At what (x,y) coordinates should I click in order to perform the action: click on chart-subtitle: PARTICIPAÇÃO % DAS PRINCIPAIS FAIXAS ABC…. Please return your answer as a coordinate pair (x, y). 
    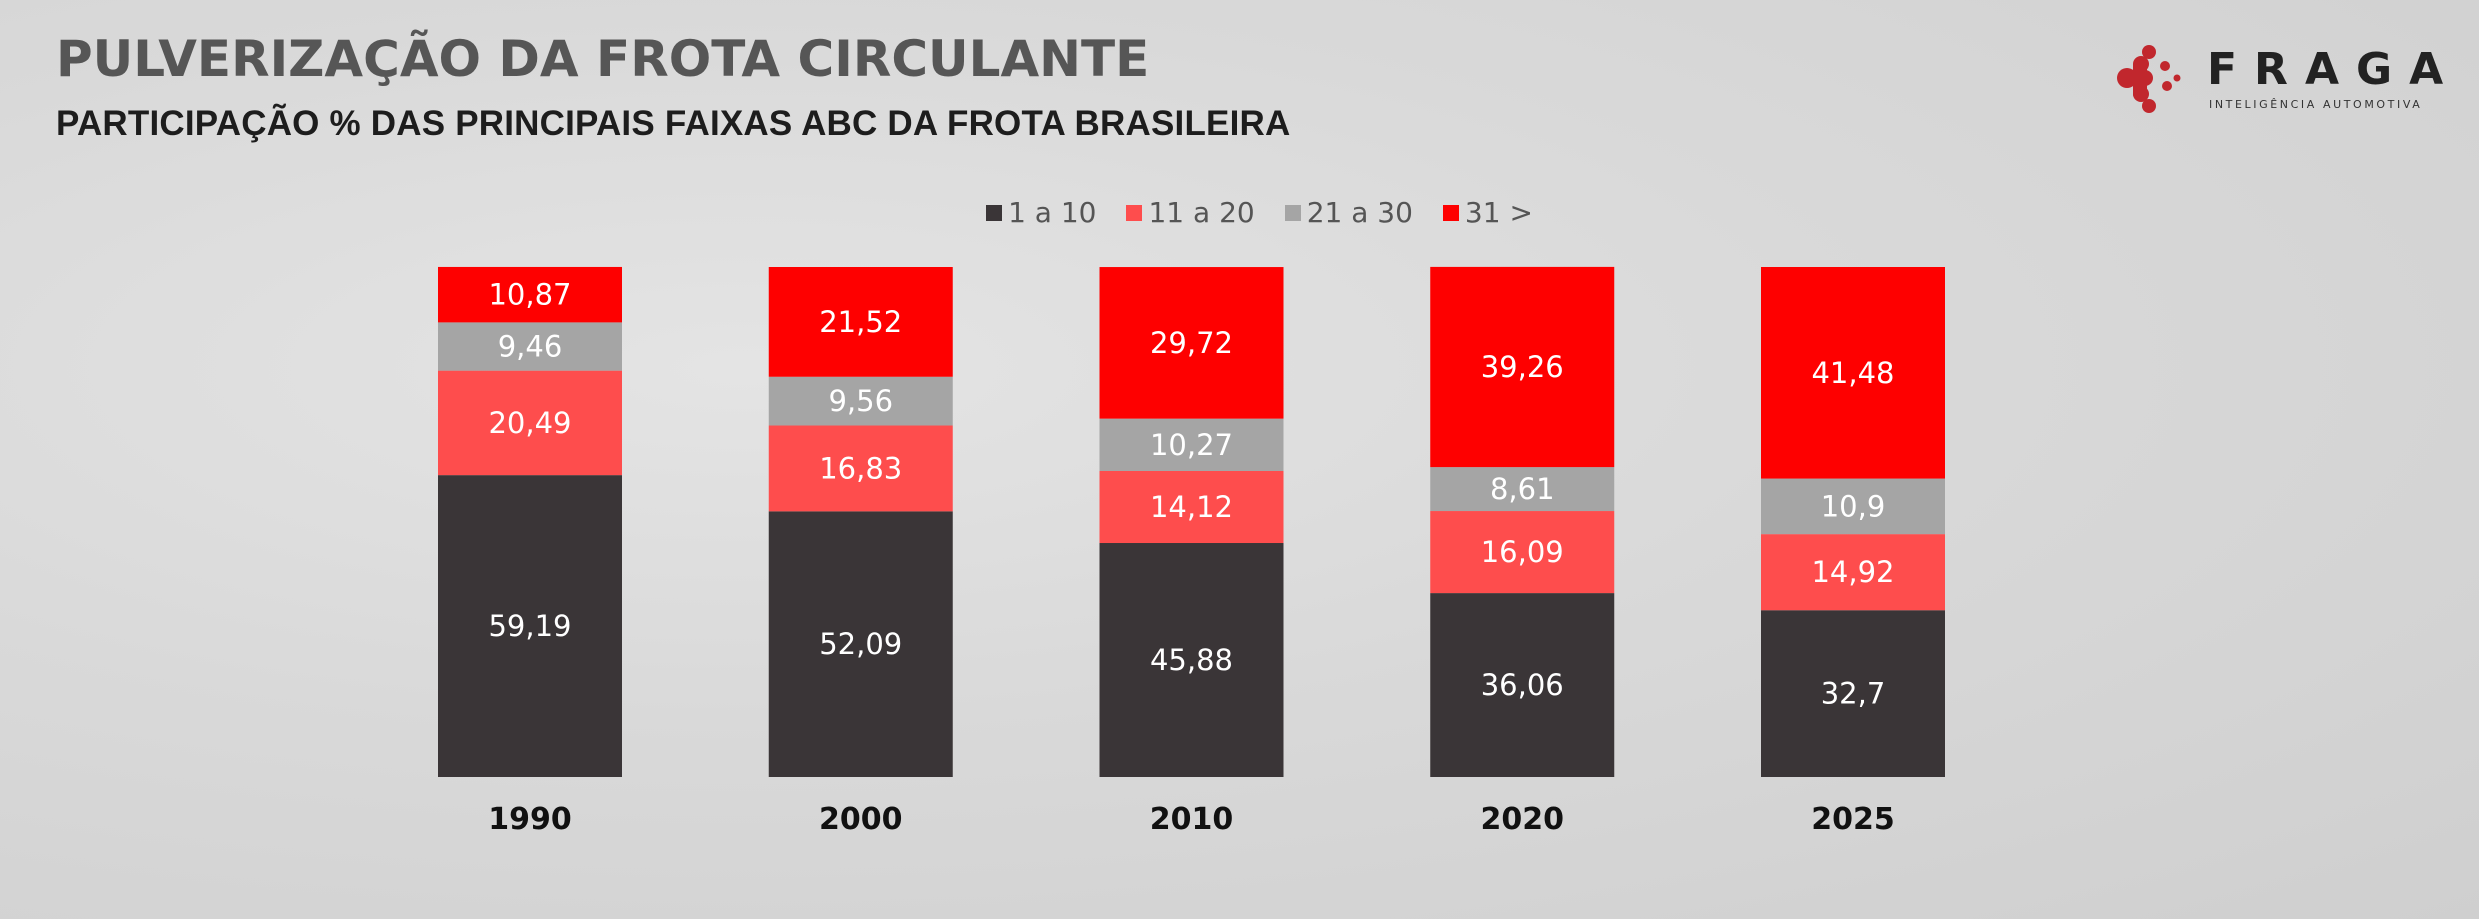
    Looking at the image, I should click on (673, 123).